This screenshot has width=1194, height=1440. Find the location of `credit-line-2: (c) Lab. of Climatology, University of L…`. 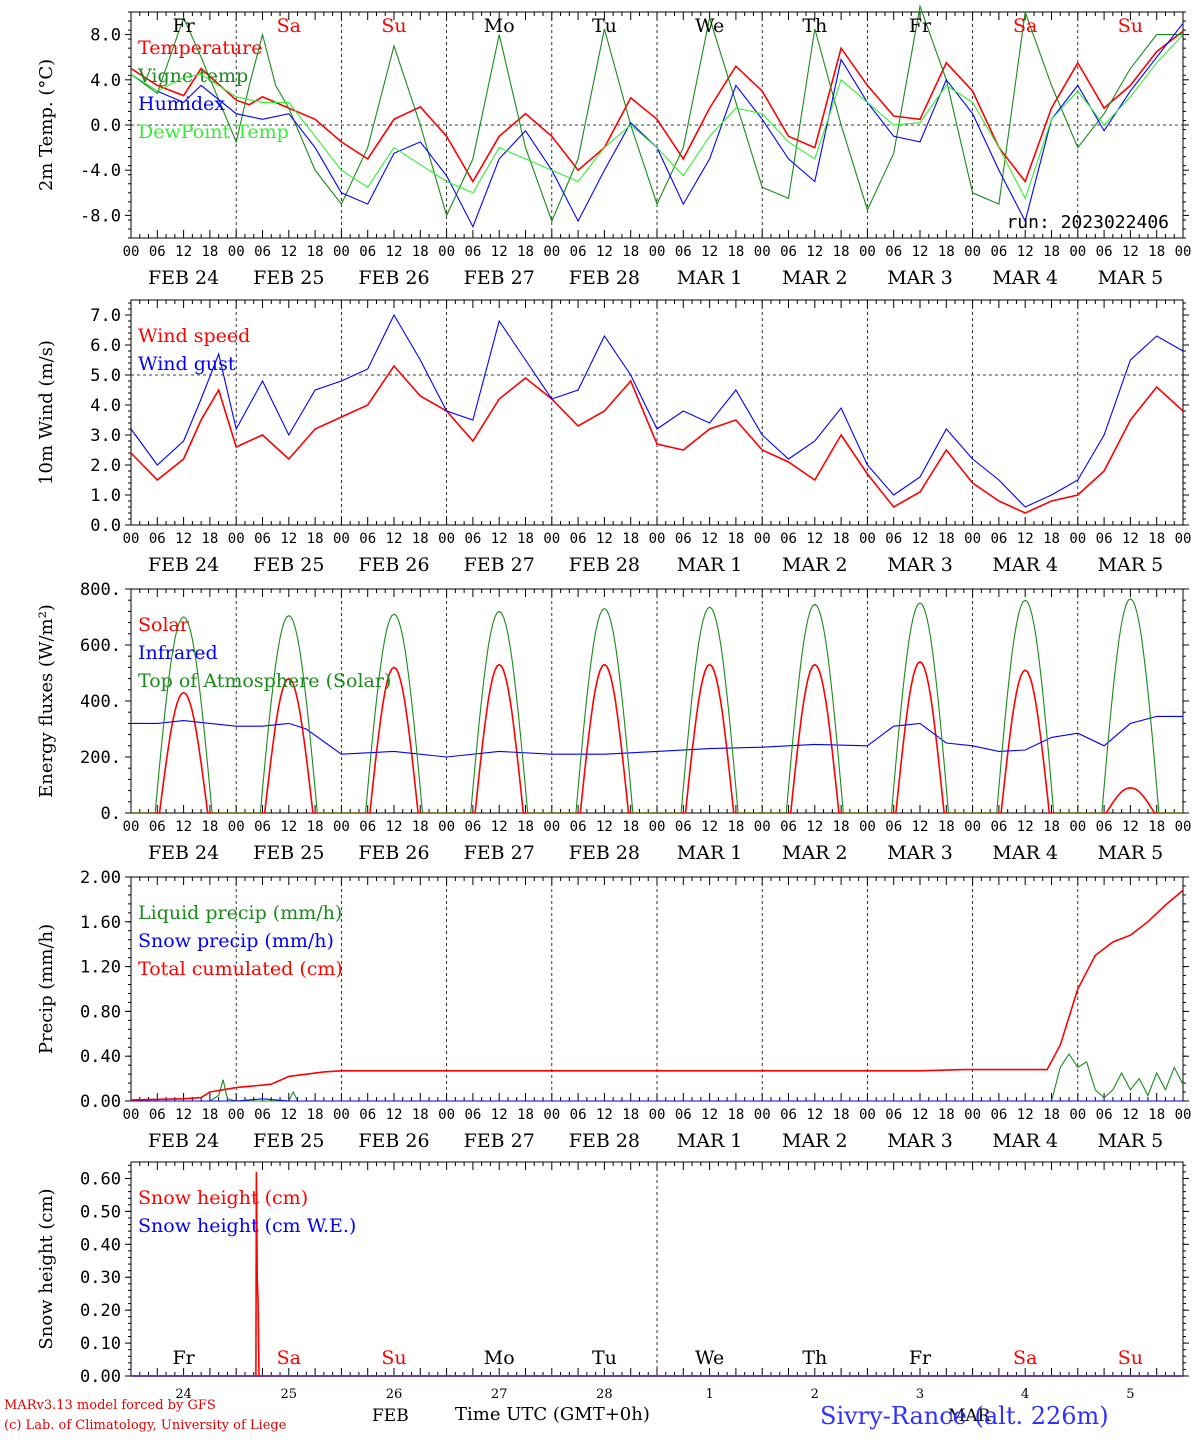

credit-line-2: (c) Lab. of Climatology, University of L… is located at coordinates (145, 1425).